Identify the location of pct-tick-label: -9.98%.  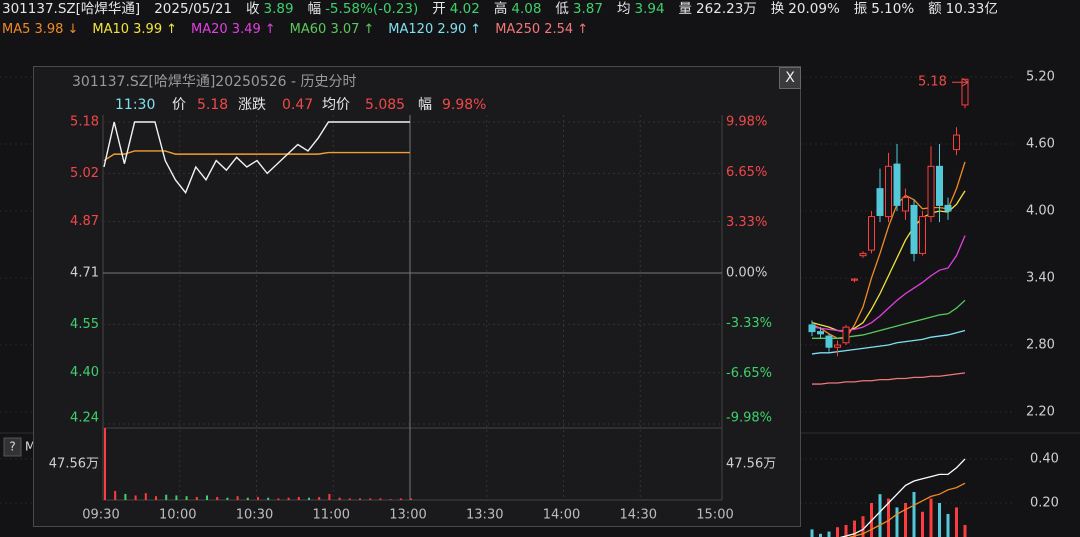
(749, 418).